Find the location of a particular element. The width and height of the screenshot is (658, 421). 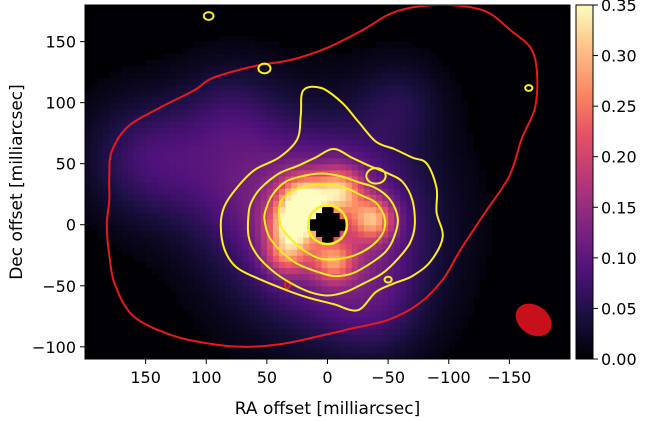

inner-contour-island is located at coordinates (529, 88).